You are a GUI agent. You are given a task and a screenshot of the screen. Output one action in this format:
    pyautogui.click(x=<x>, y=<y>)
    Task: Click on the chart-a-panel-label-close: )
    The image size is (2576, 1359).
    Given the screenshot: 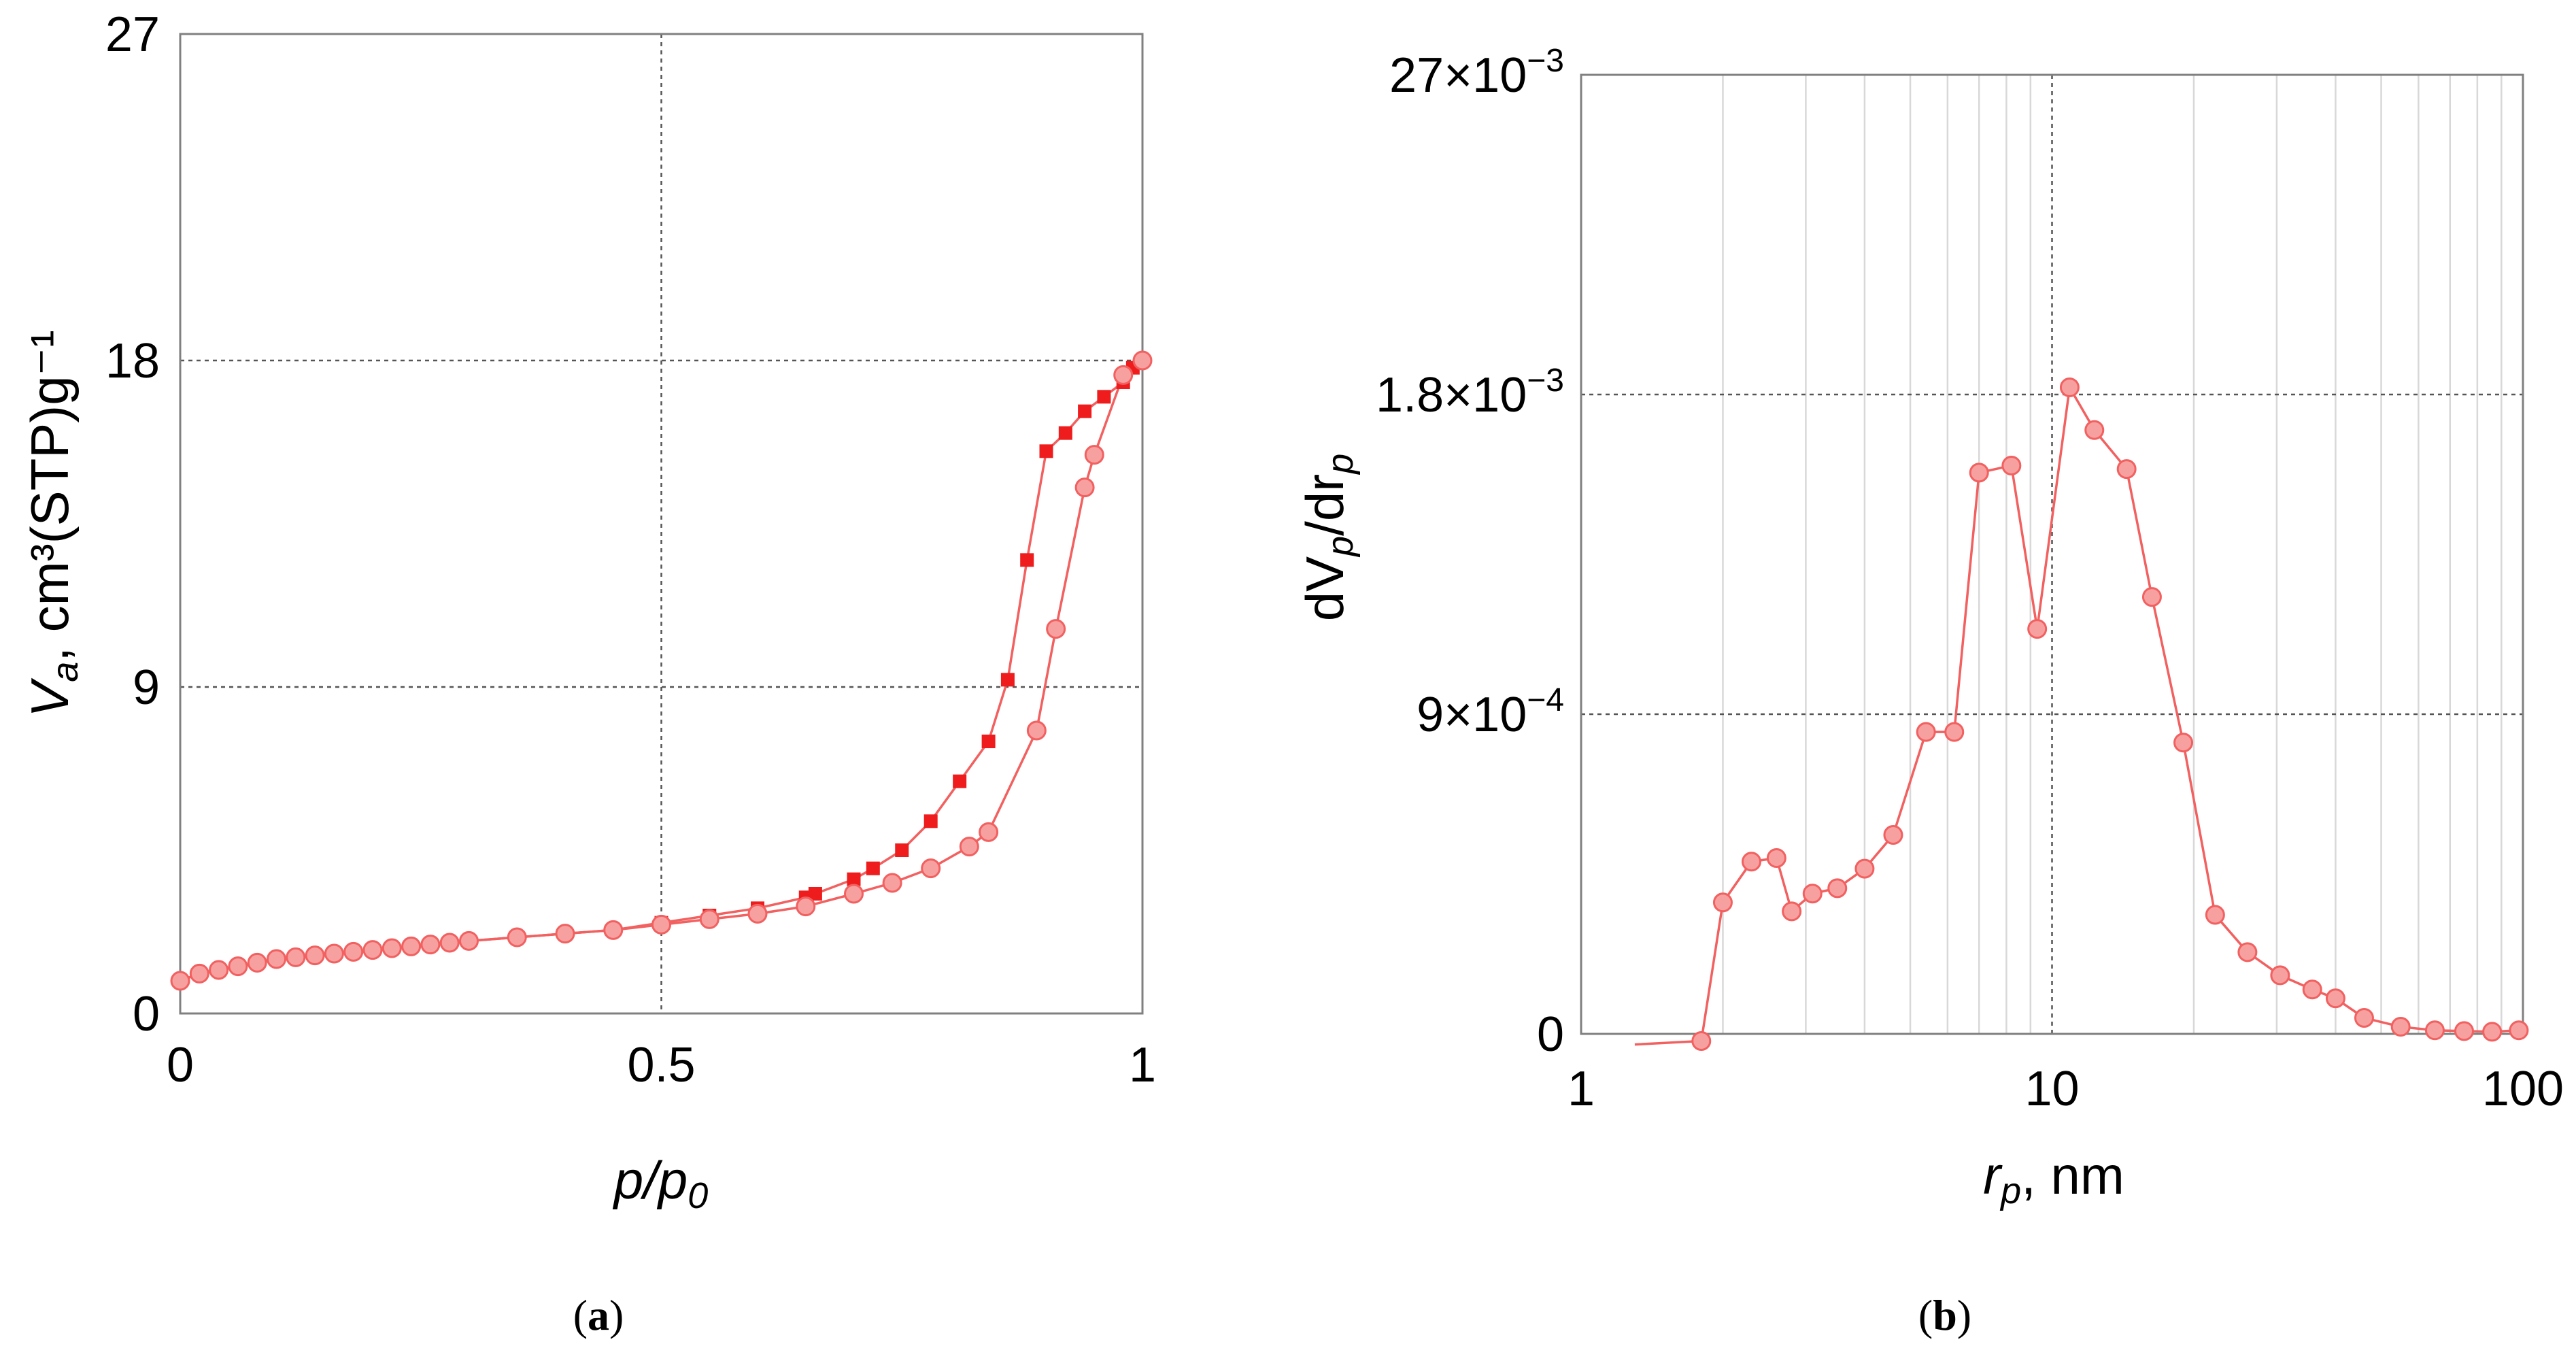 What is the action you would take?
    pyautogui.click(x=616, y=1315)
    